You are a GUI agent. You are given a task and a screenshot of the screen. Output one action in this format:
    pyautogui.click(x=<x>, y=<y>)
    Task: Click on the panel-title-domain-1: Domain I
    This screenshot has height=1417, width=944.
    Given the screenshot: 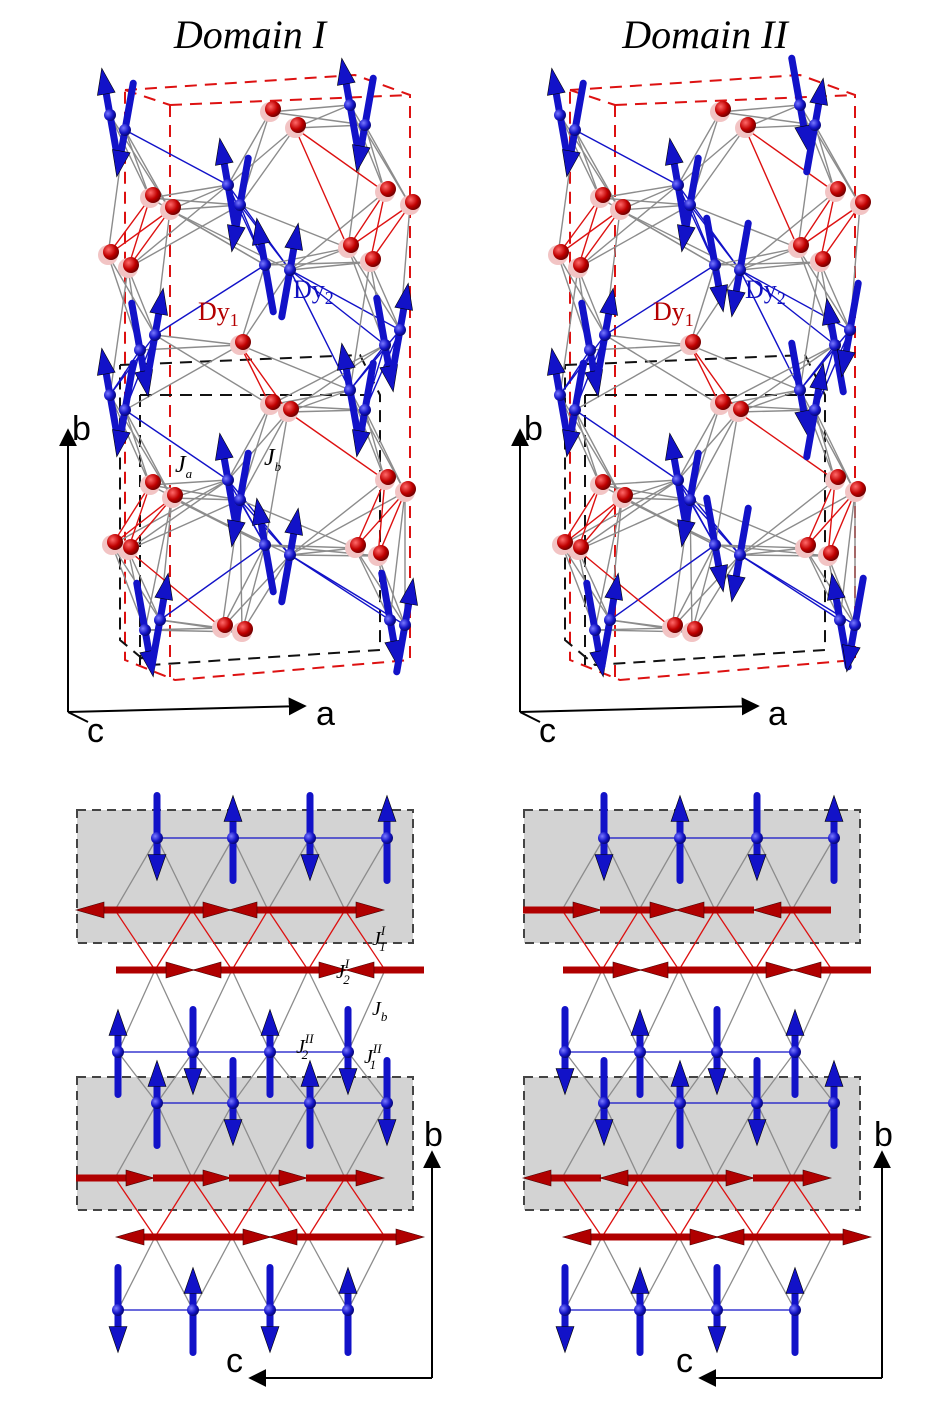 What is the action you would take?
    pyautogui.click(x=250, y=34)
    